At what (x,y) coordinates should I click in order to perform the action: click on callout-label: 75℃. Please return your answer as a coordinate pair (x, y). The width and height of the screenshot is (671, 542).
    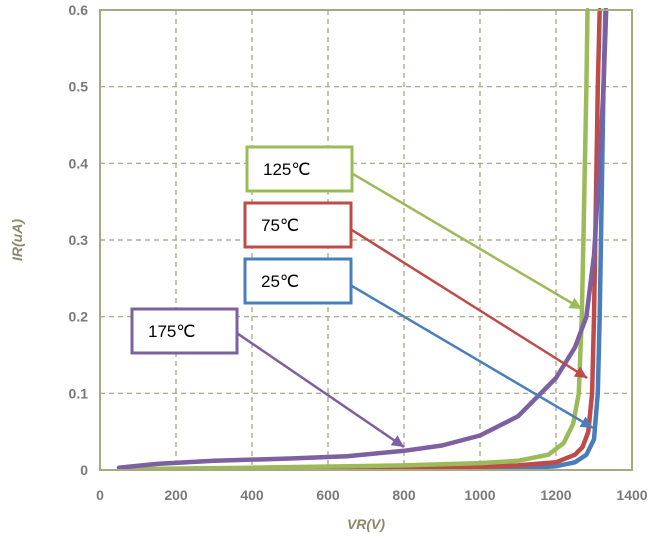
    Looking at the image, I should click on (280, 225).